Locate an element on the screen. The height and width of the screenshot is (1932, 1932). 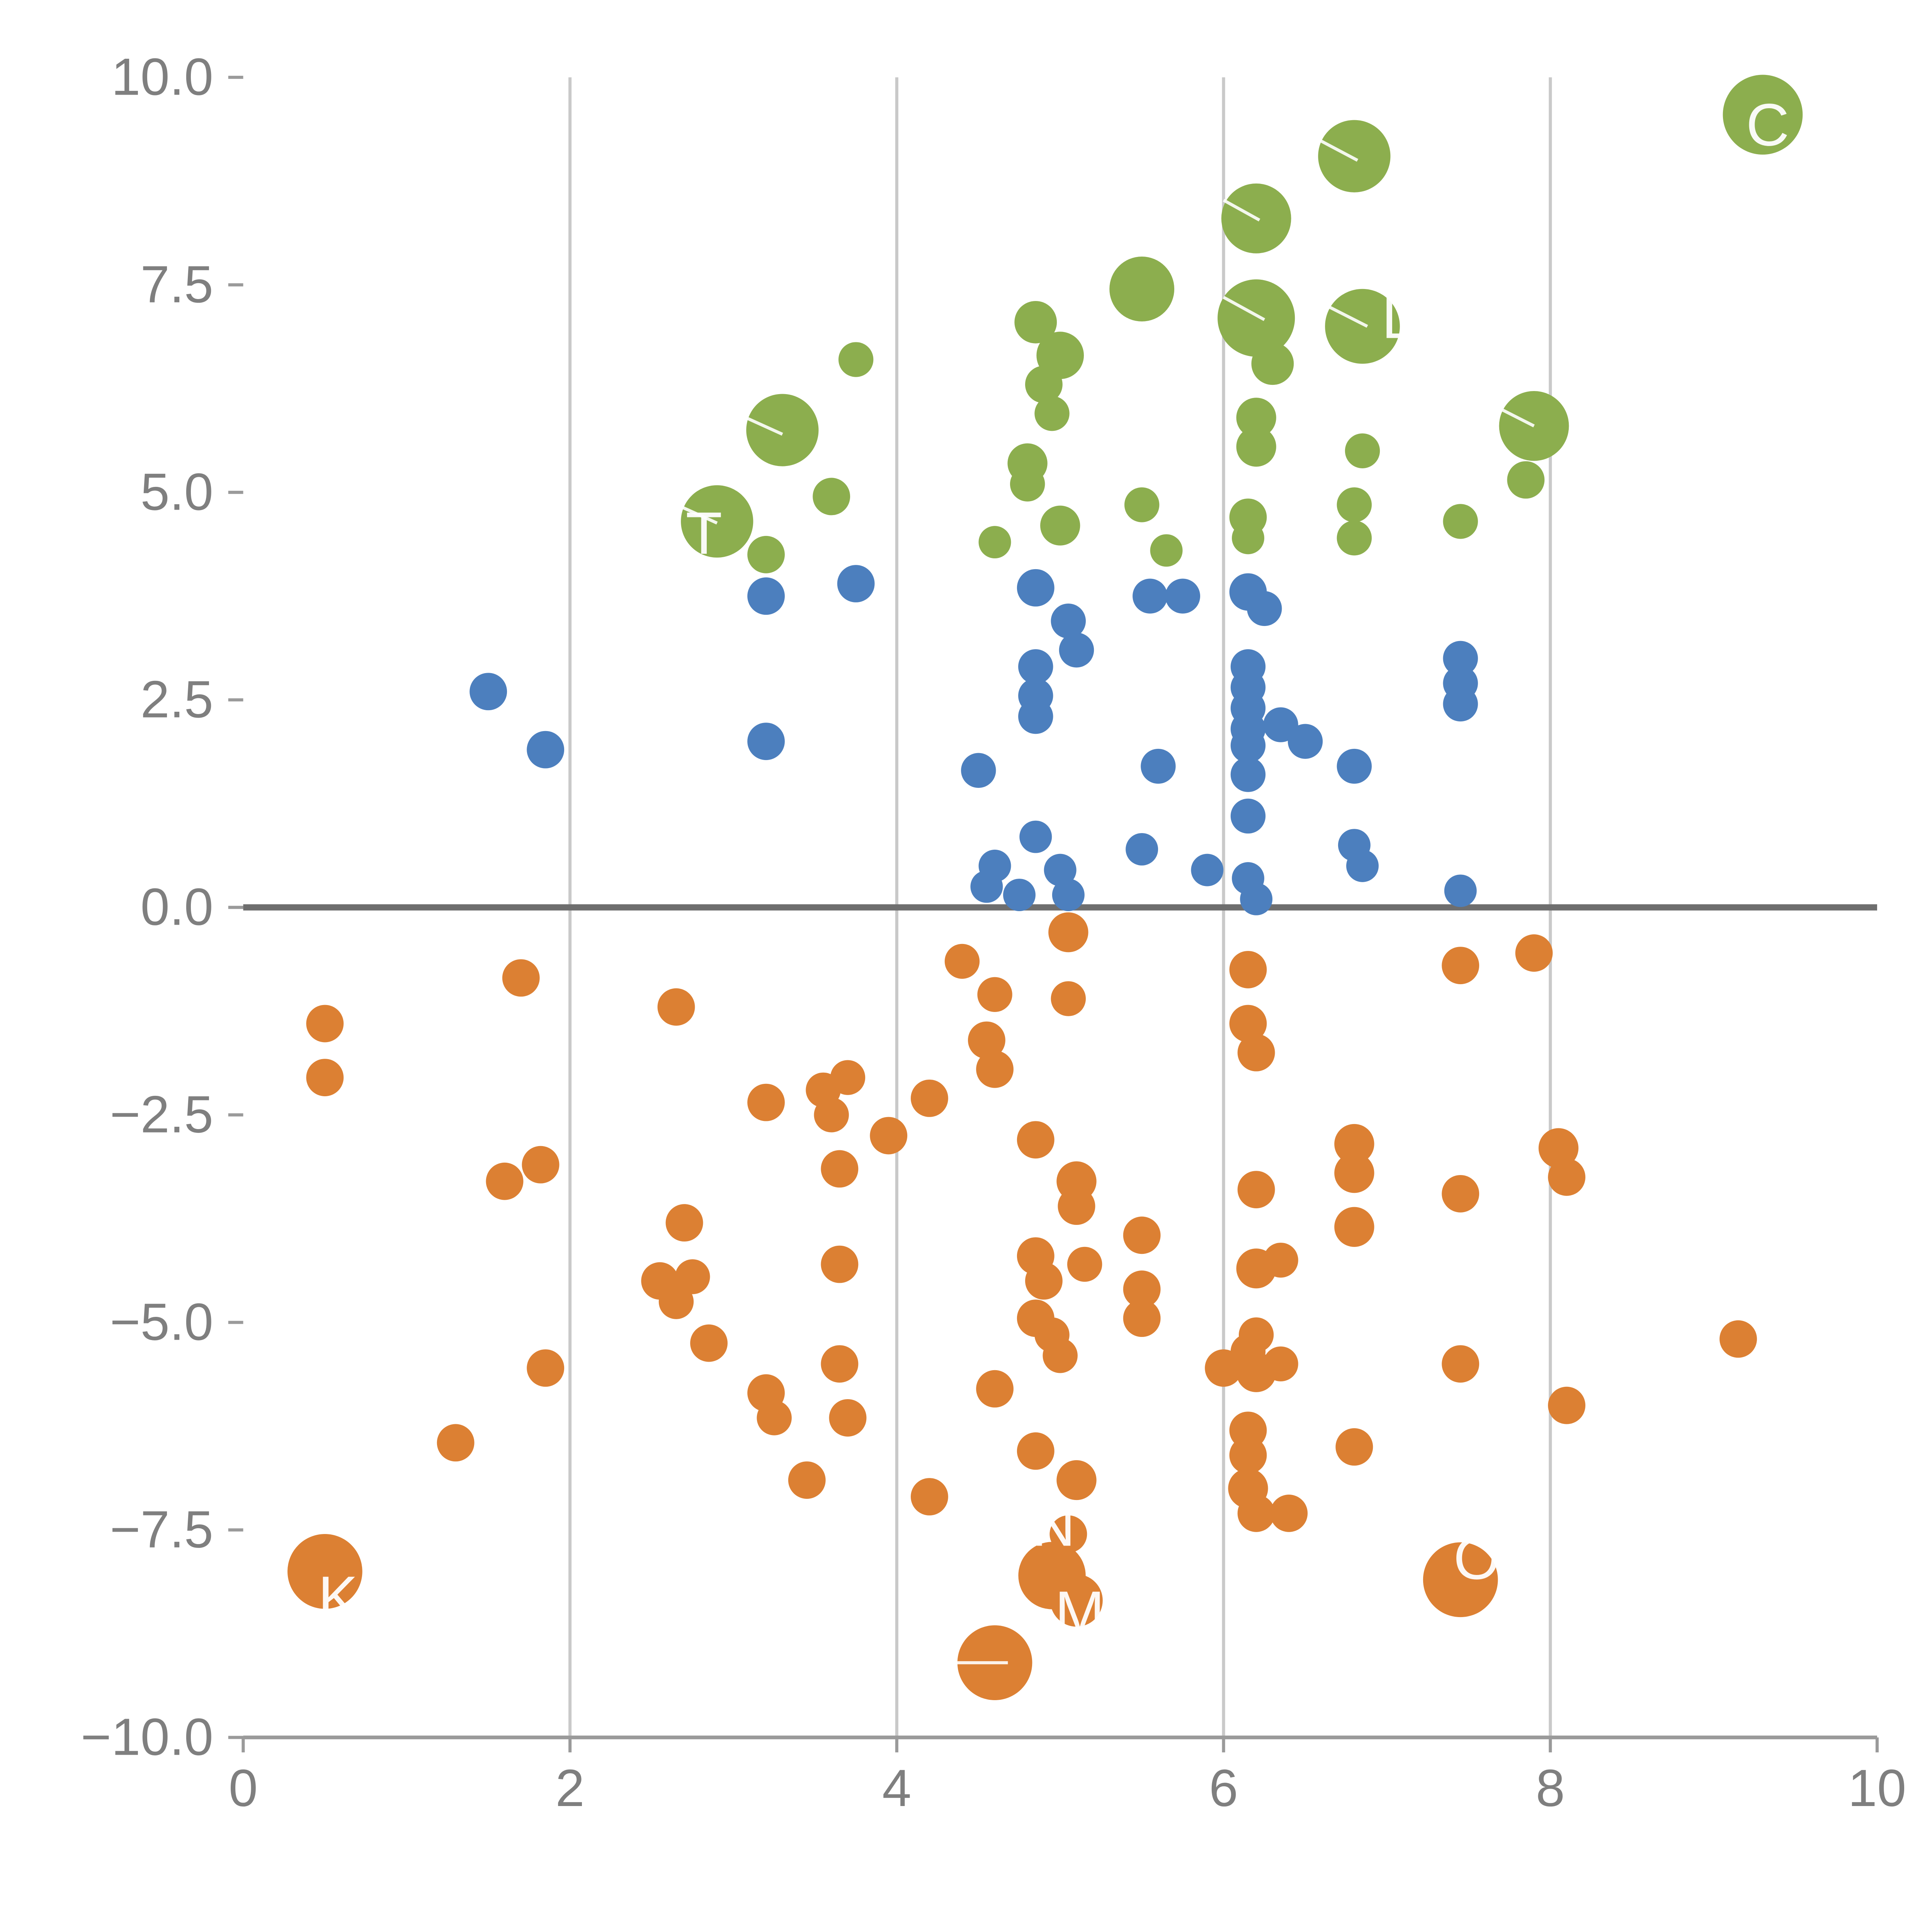
point-label: K is located at coordinates (338, 1598).